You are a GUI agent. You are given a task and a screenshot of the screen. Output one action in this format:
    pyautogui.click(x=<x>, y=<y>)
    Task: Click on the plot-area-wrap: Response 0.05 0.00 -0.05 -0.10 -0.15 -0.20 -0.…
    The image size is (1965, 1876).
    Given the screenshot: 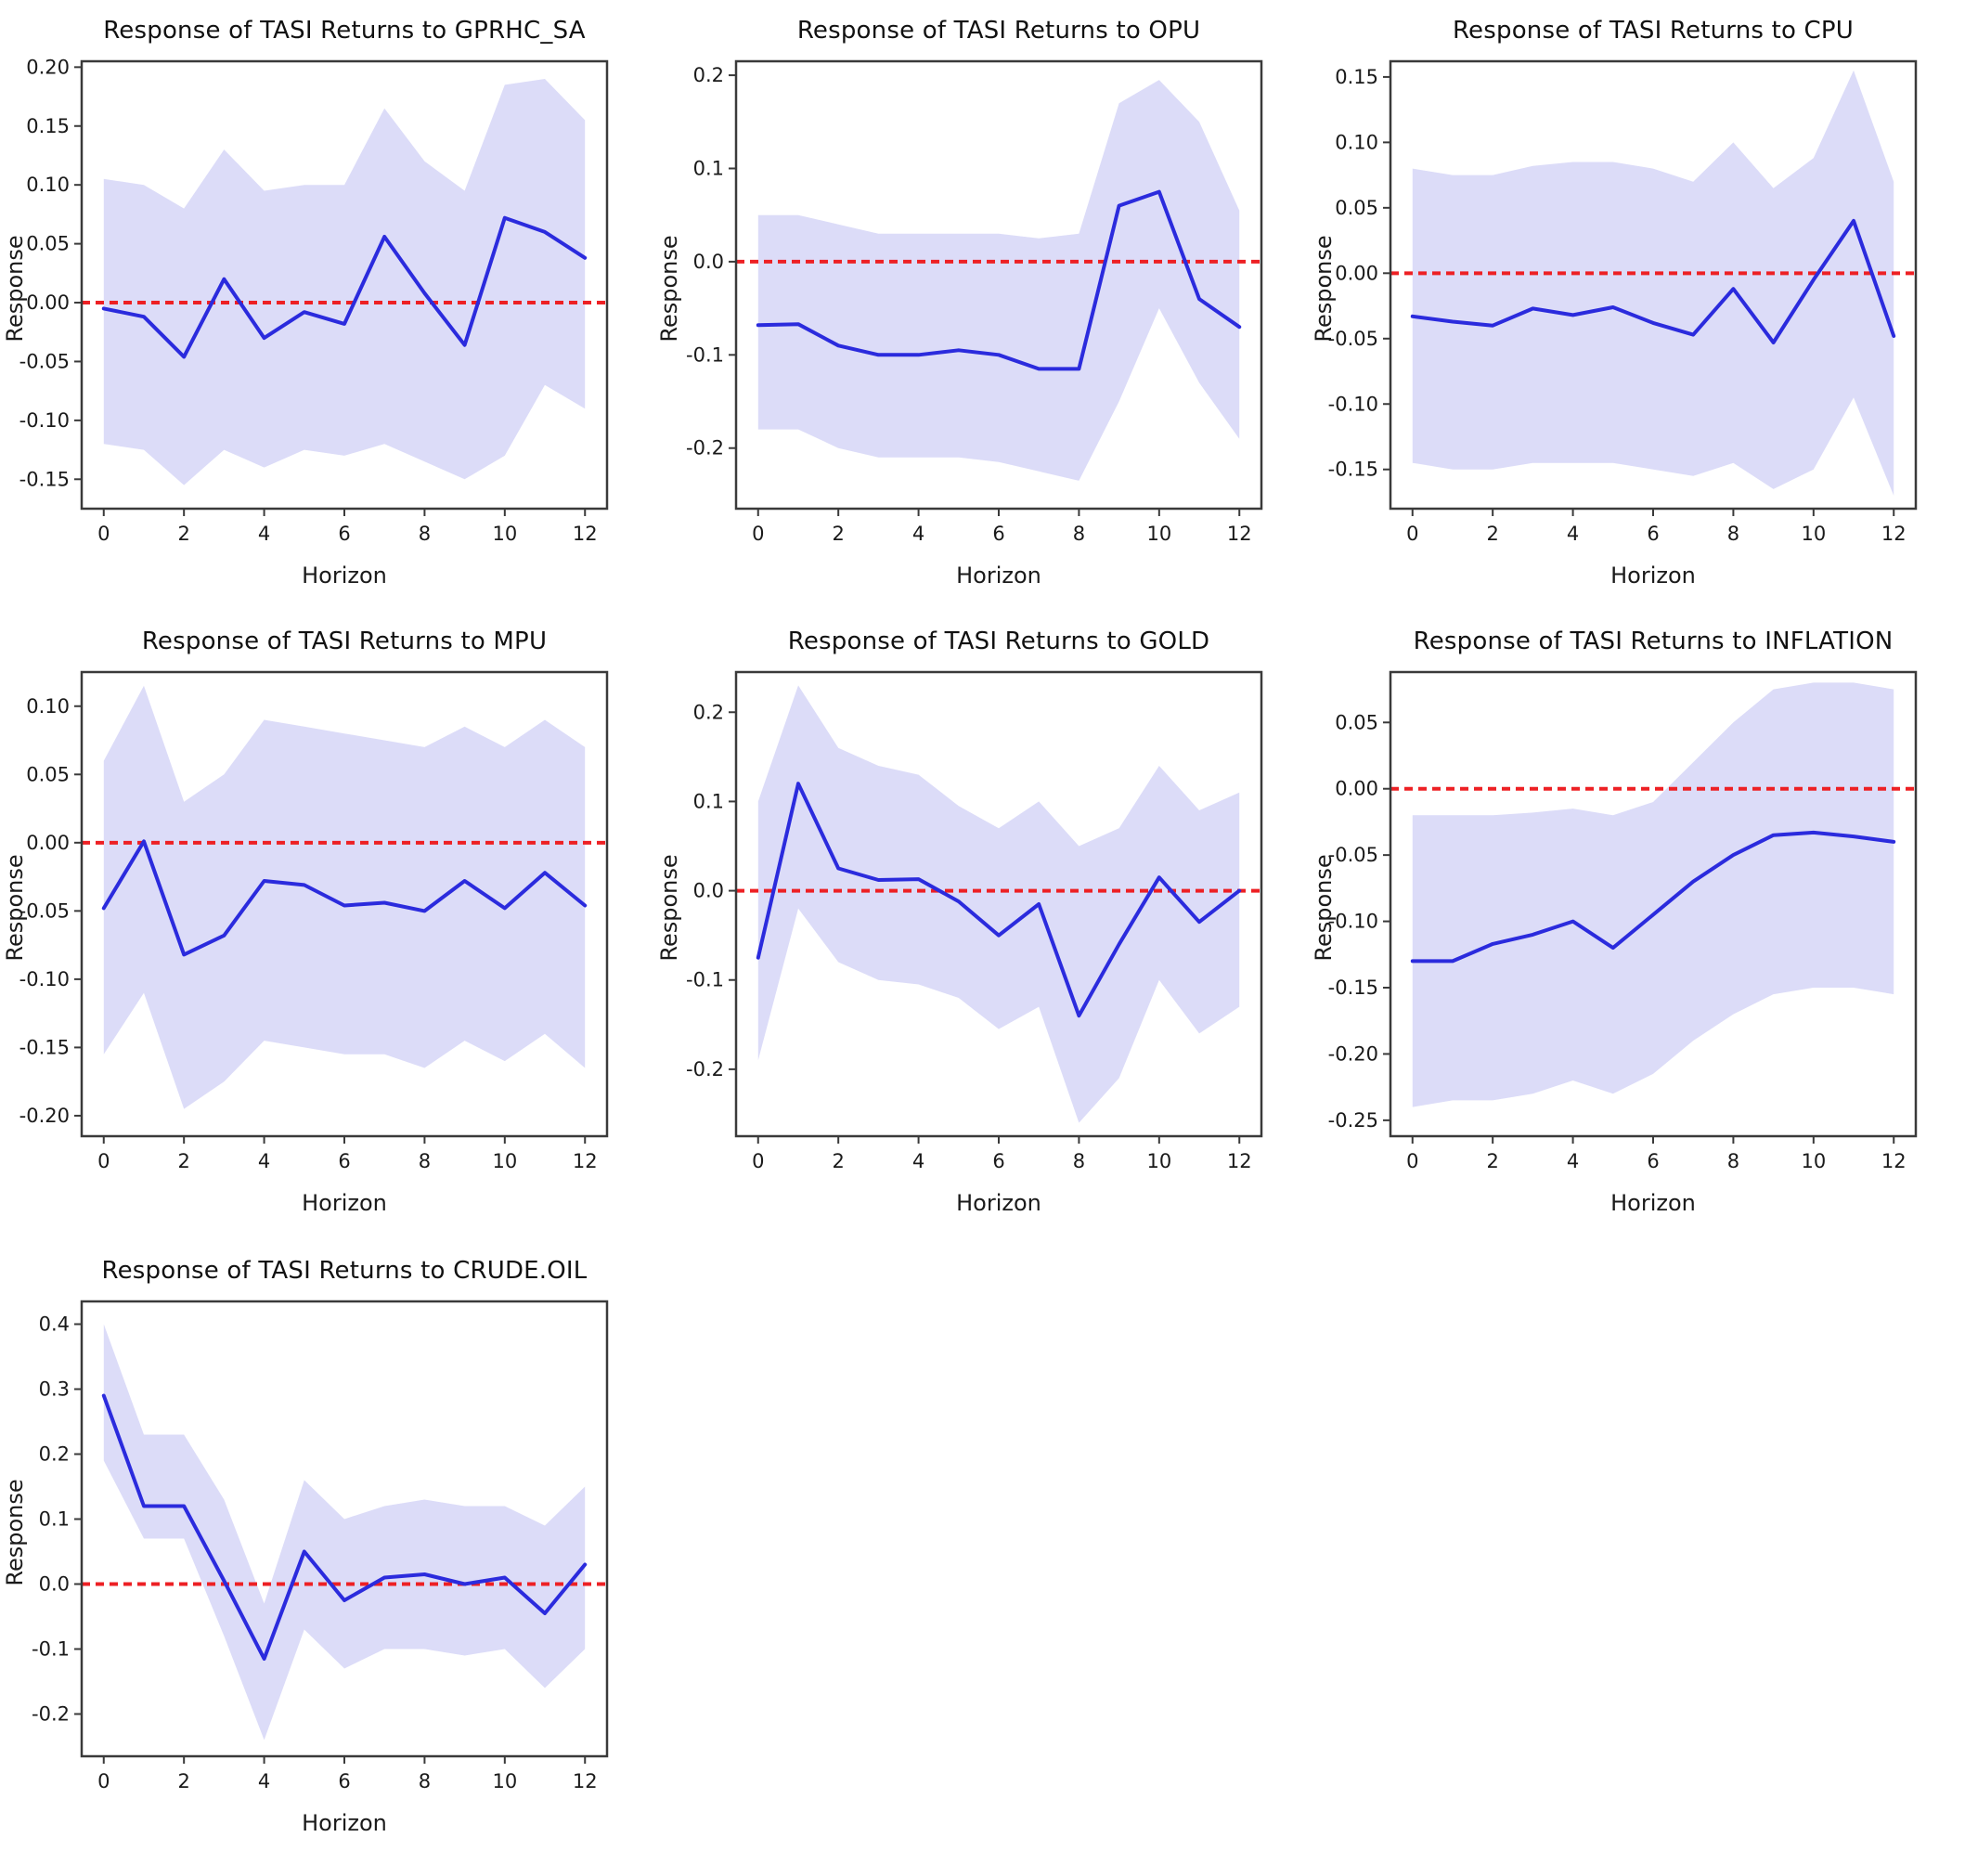 What is the action you would take?
    pyautogui.click(x=1620, y=923)
    